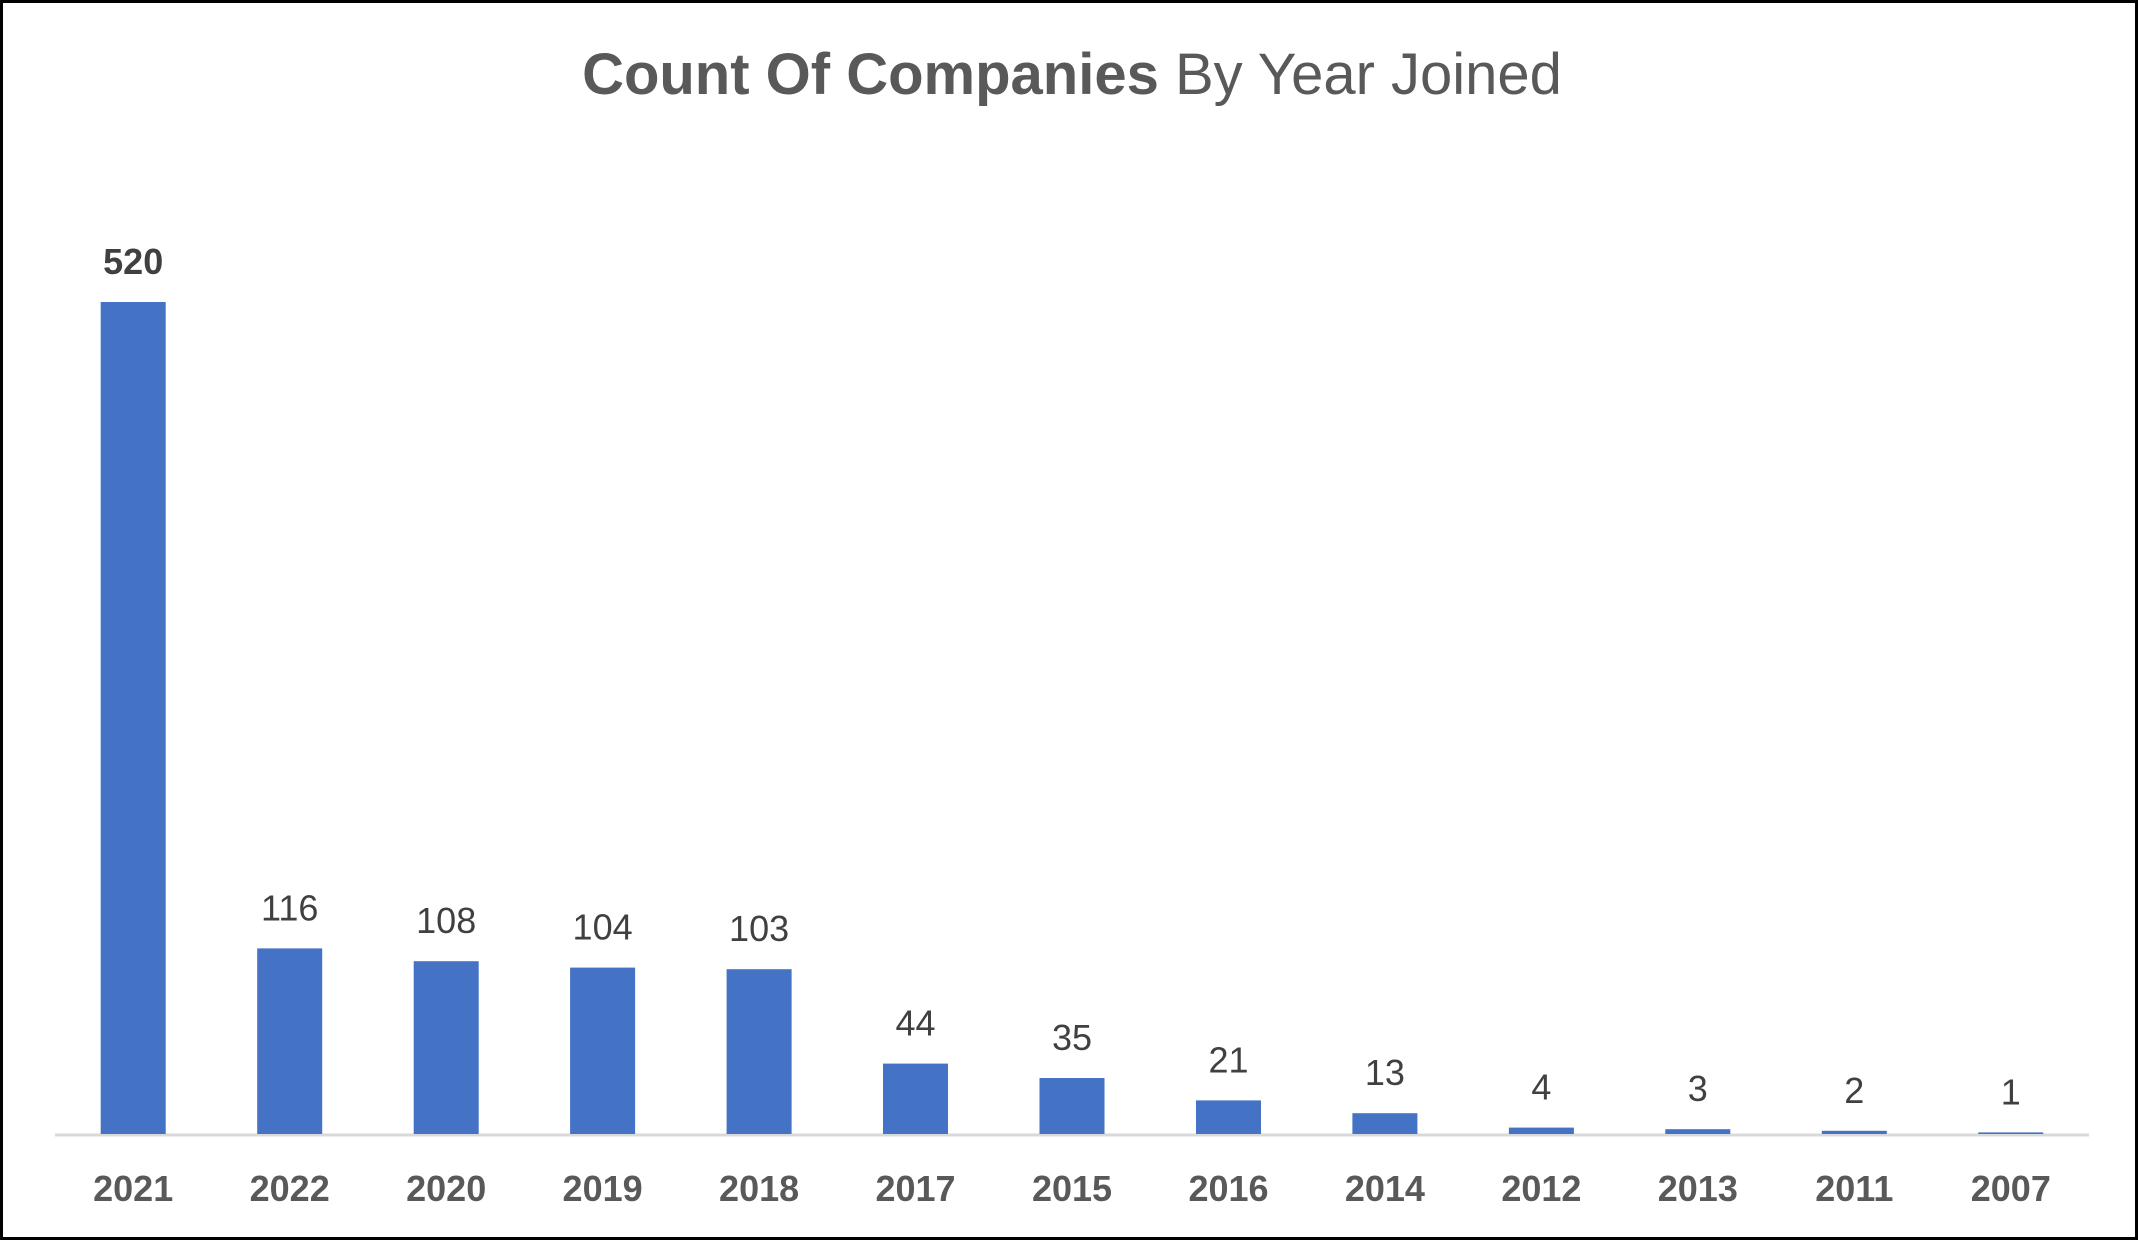 This screenshot has height=1243, width=2138. Describe the element at coordinates (133, 261) in the screenshot. I see `data-label-2021: 520` at that location.